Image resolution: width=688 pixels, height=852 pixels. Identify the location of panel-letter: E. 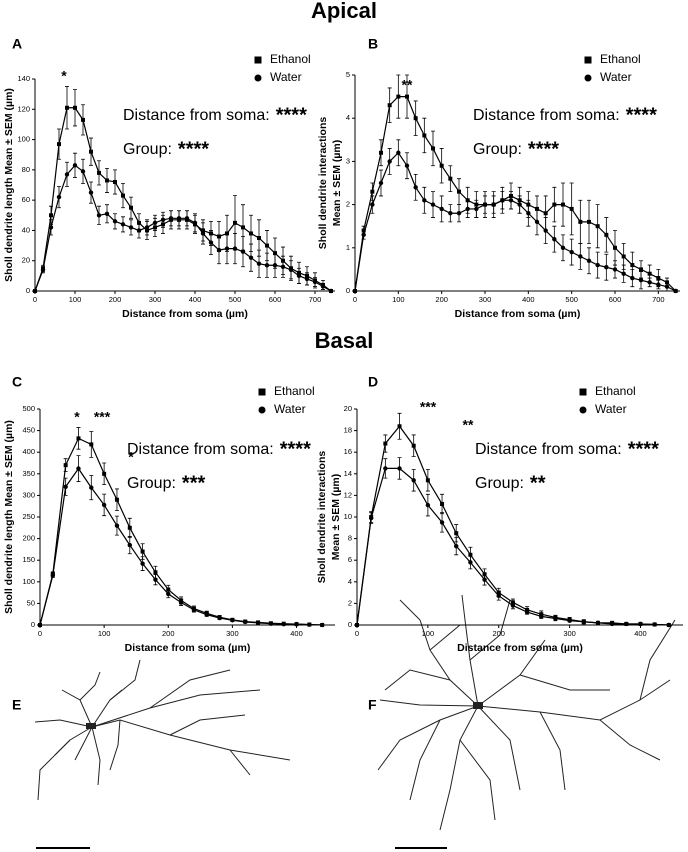
(16, 705).